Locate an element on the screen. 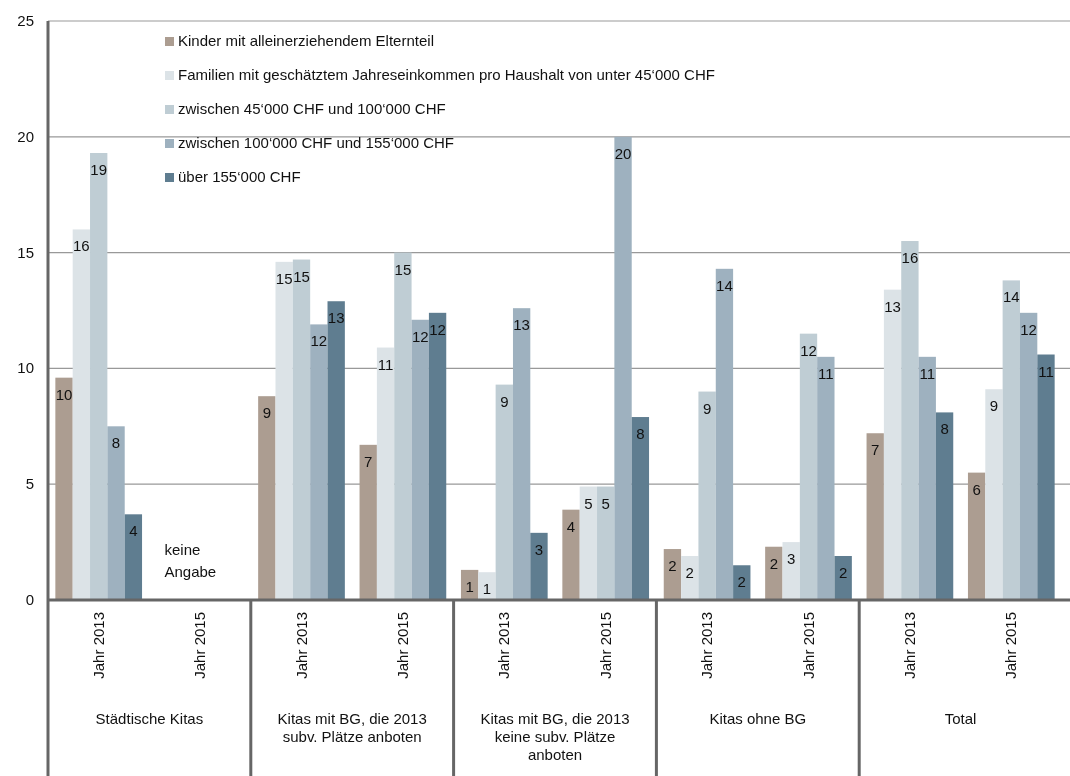 This screenshot has width=1070, height=776. text: Städtische Kitas is located at coordinates (149, 718).